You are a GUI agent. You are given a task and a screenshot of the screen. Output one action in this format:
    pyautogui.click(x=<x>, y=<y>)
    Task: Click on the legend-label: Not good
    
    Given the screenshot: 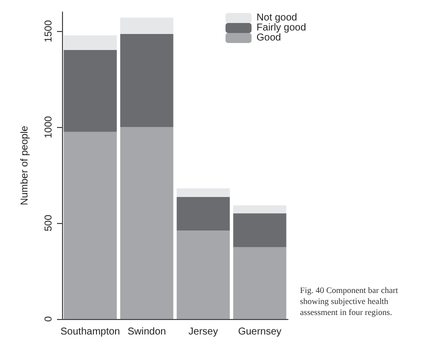 What is the action you would take?
    pyautogui.click(x=277, y=18)
    